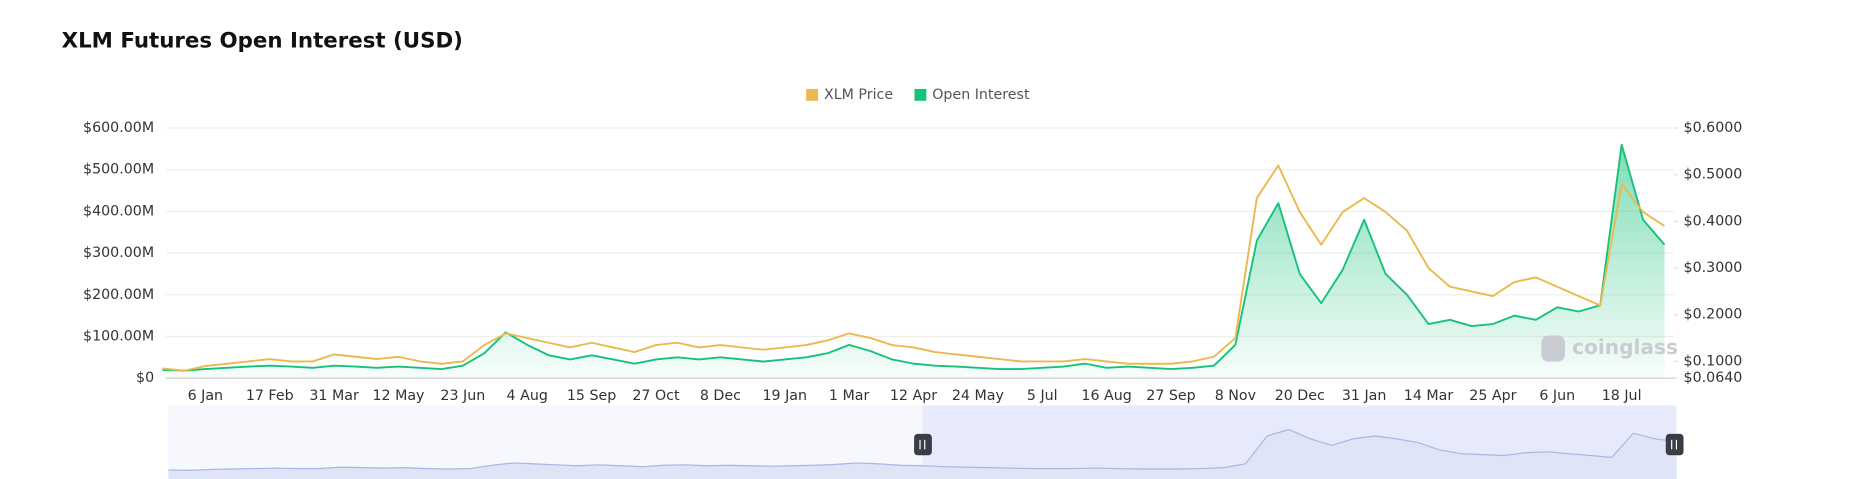  Describe the element at coordinates (118, 170) in the screenshot. I see `y-tick-label: $500.00M` at that location.